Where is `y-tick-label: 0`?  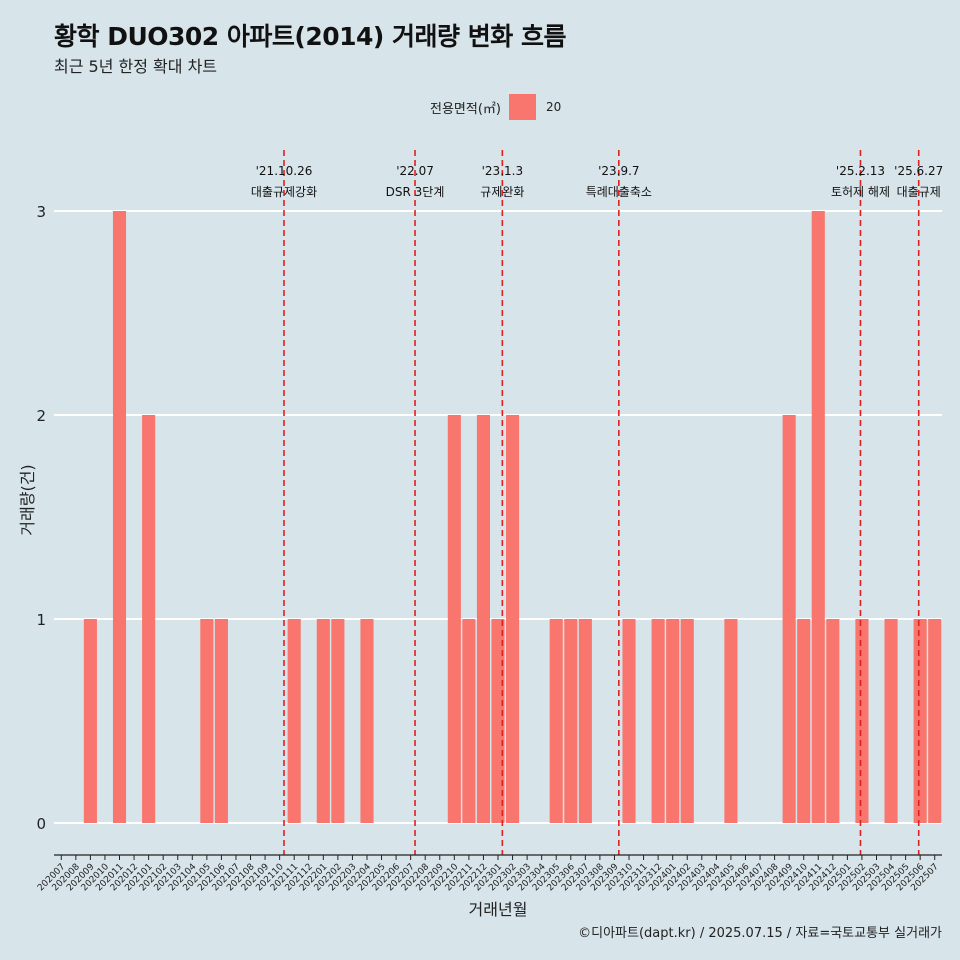
y-tick-label: 0 is located at coordinates (41, 824).